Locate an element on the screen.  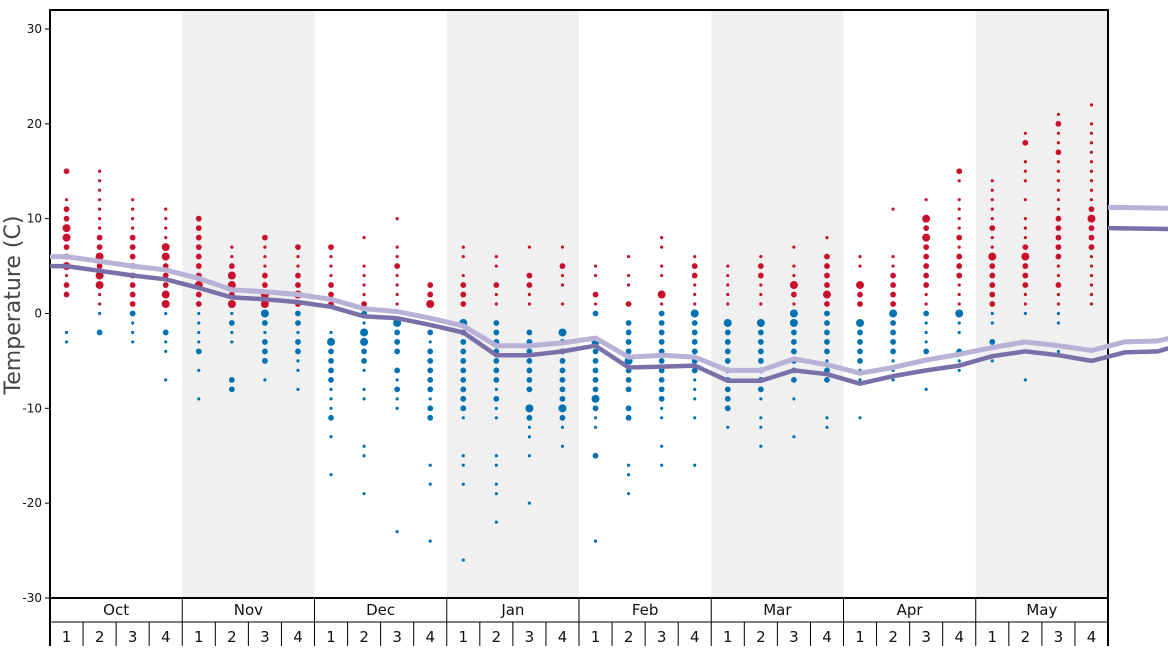
week-label: 1 is located at coordinates (860, 637).